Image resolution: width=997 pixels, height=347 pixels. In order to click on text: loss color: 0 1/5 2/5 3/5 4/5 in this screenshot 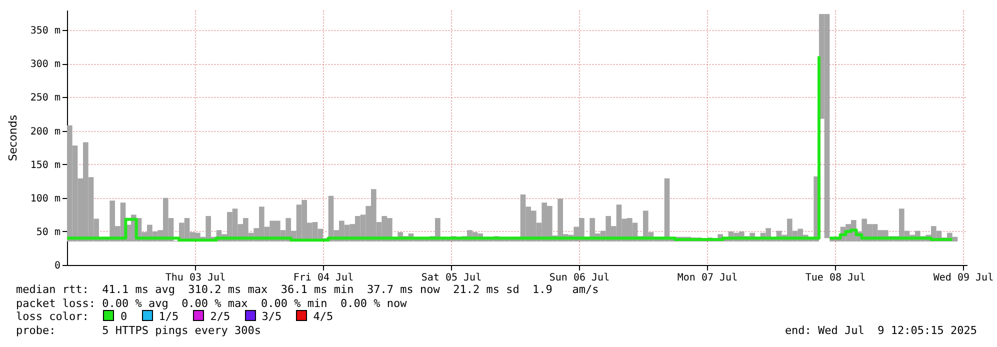, I will do `click(175, 317)`.